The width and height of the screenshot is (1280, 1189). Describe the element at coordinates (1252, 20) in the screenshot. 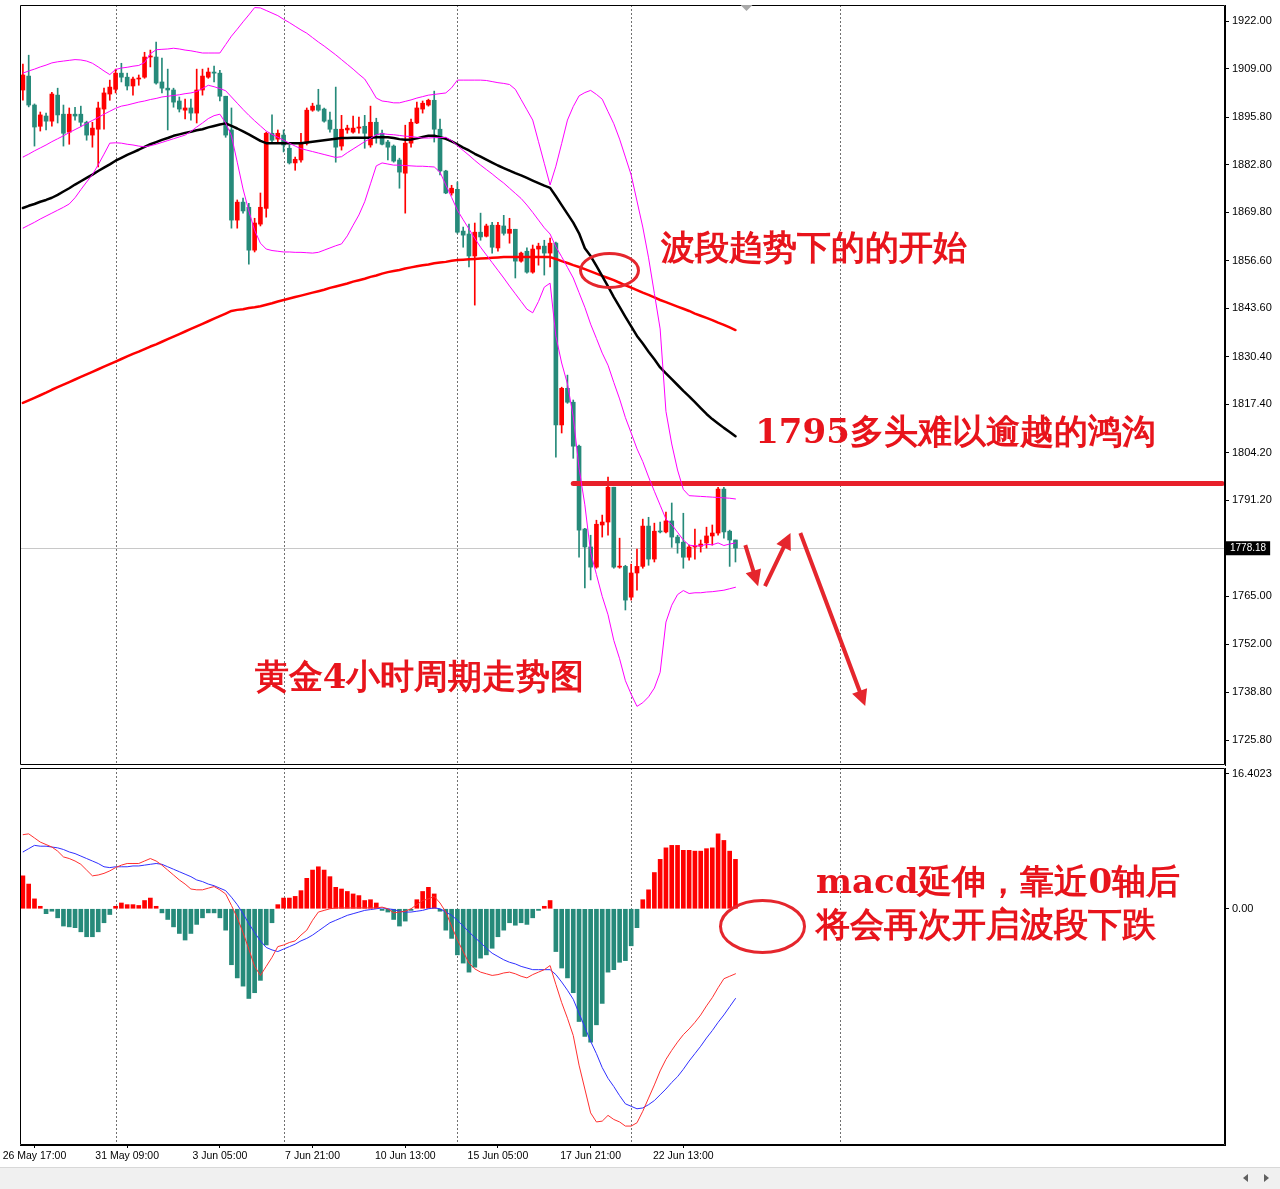

I see `y-tick-label: 1922.00` at that location.